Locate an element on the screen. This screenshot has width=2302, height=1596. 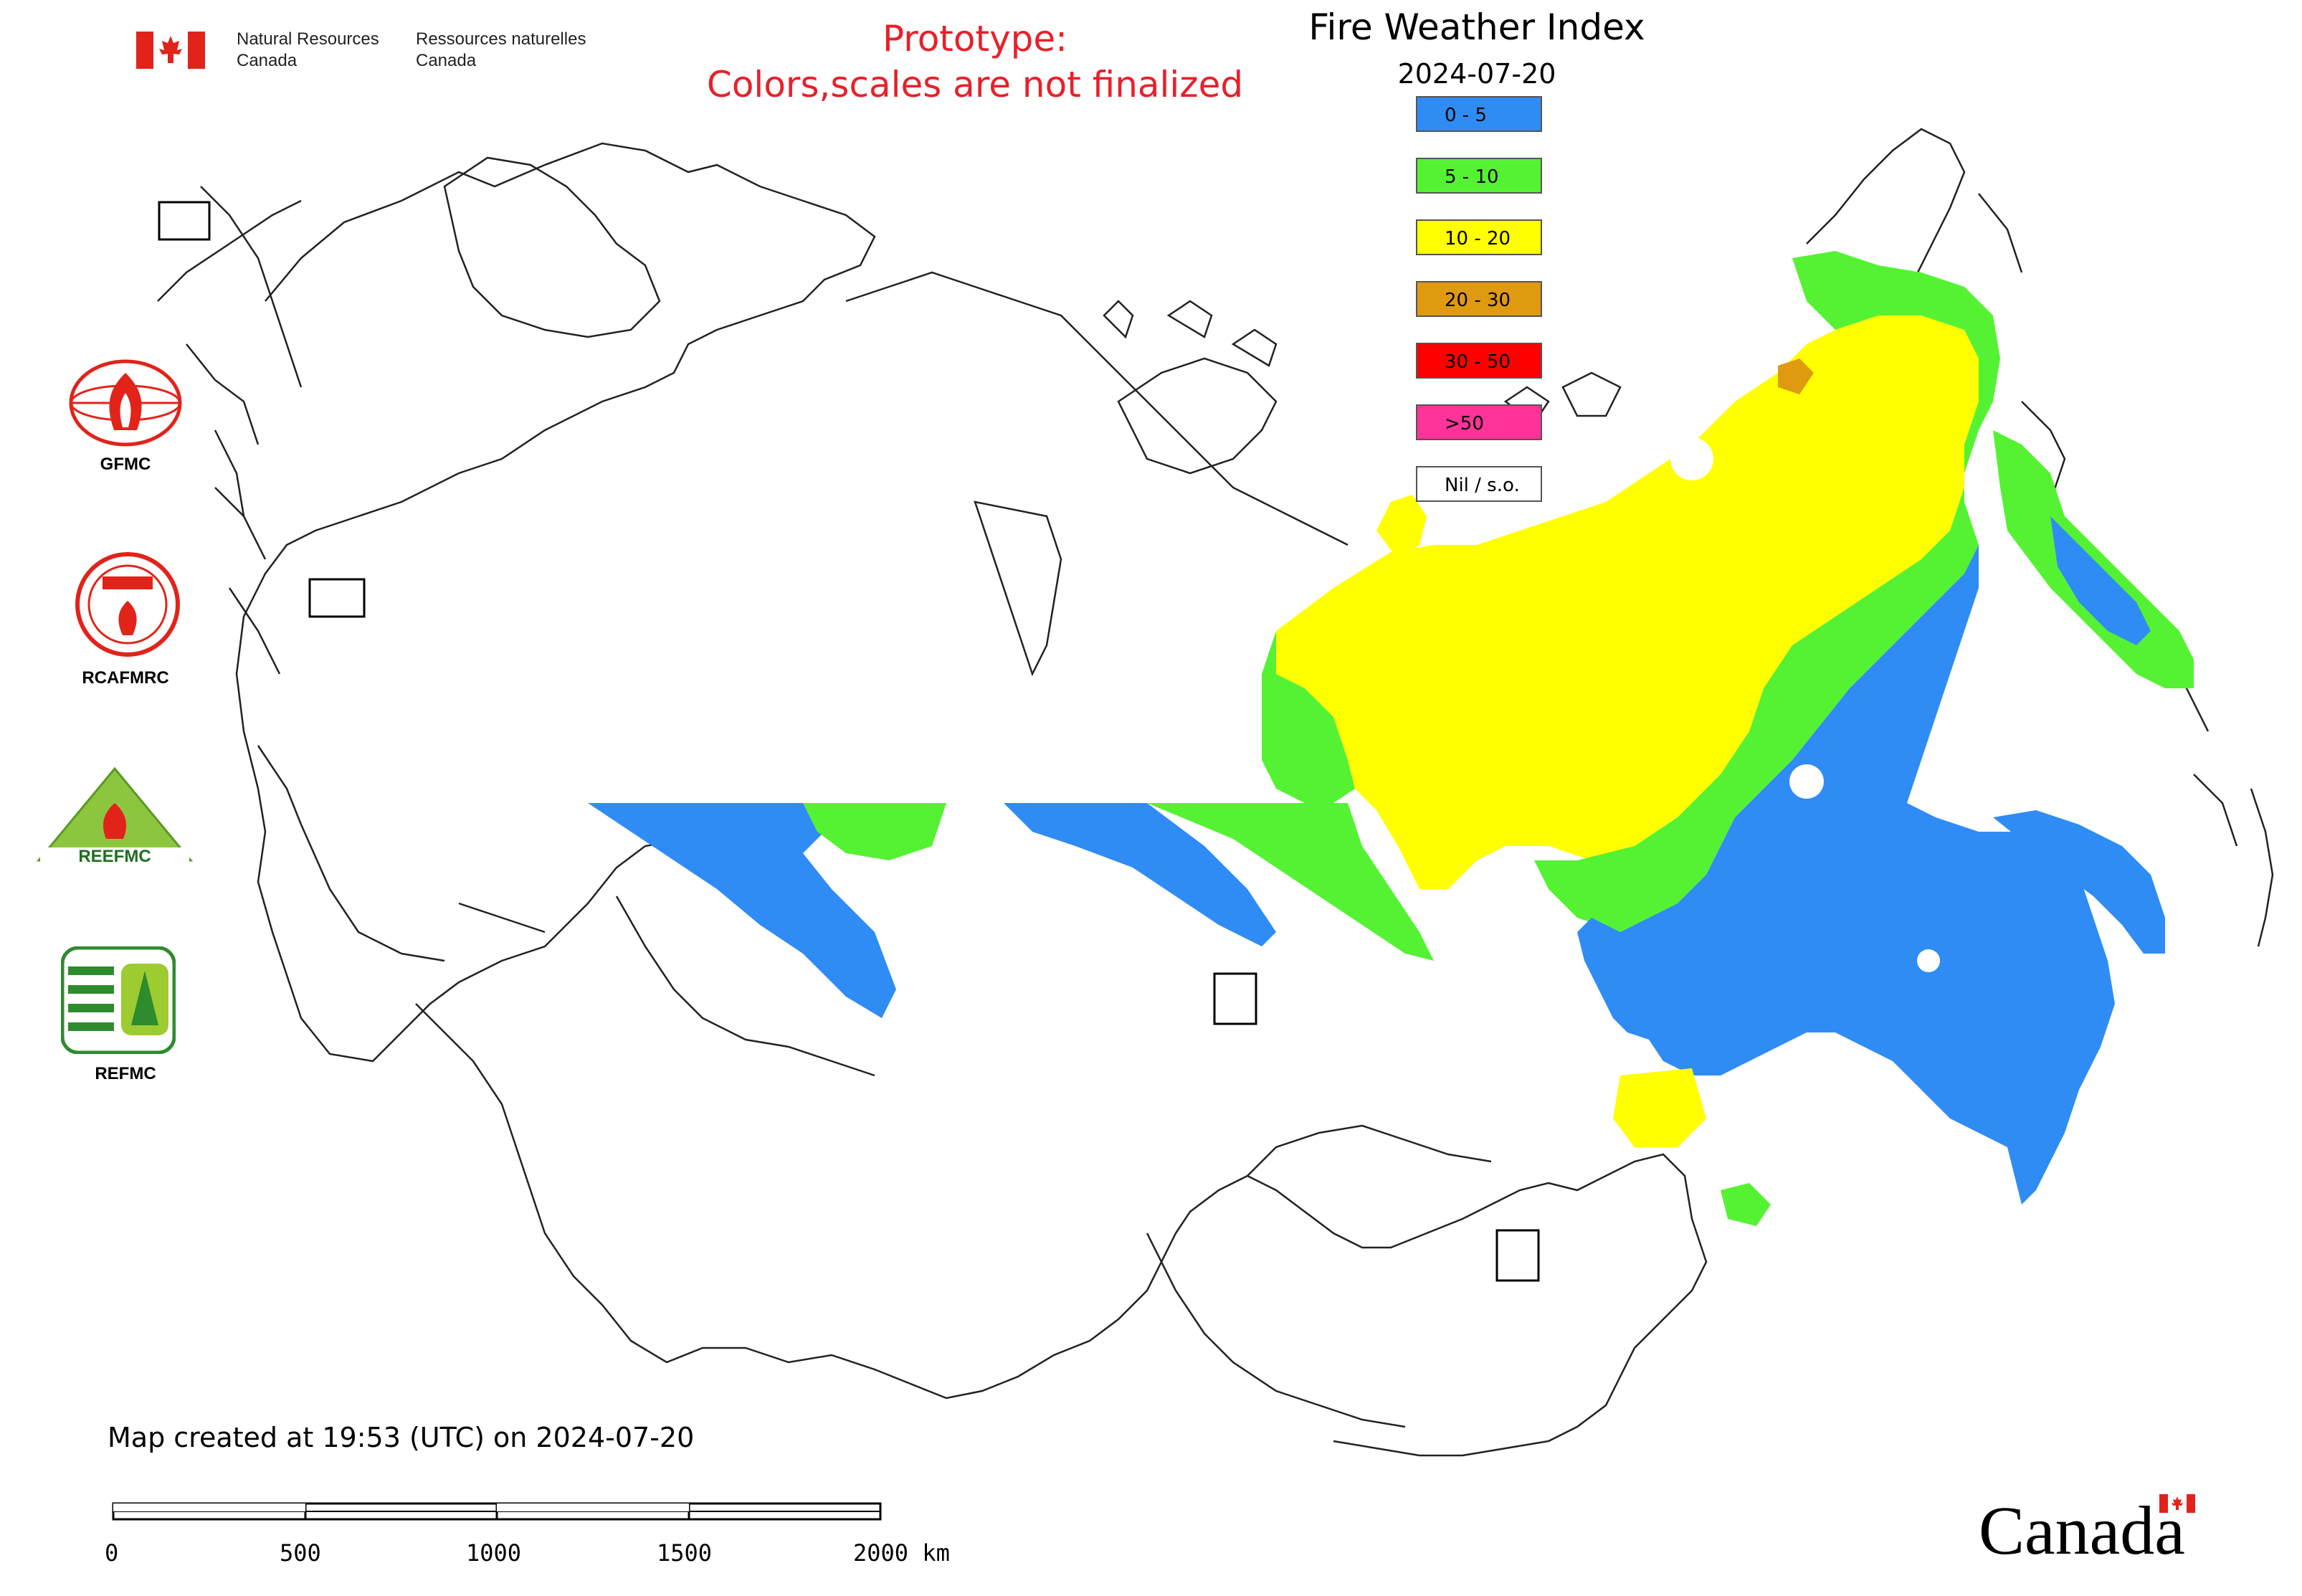
map-title: Fire Weather Index is located at coordinates (1477, 27).